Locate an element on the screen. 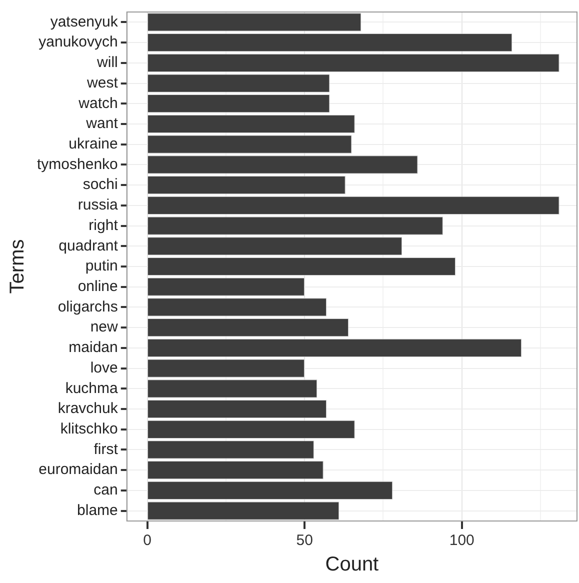 This screenshot has height=583, width=579. y-tick-label: oligarchs is located at coordinates (88, 307).